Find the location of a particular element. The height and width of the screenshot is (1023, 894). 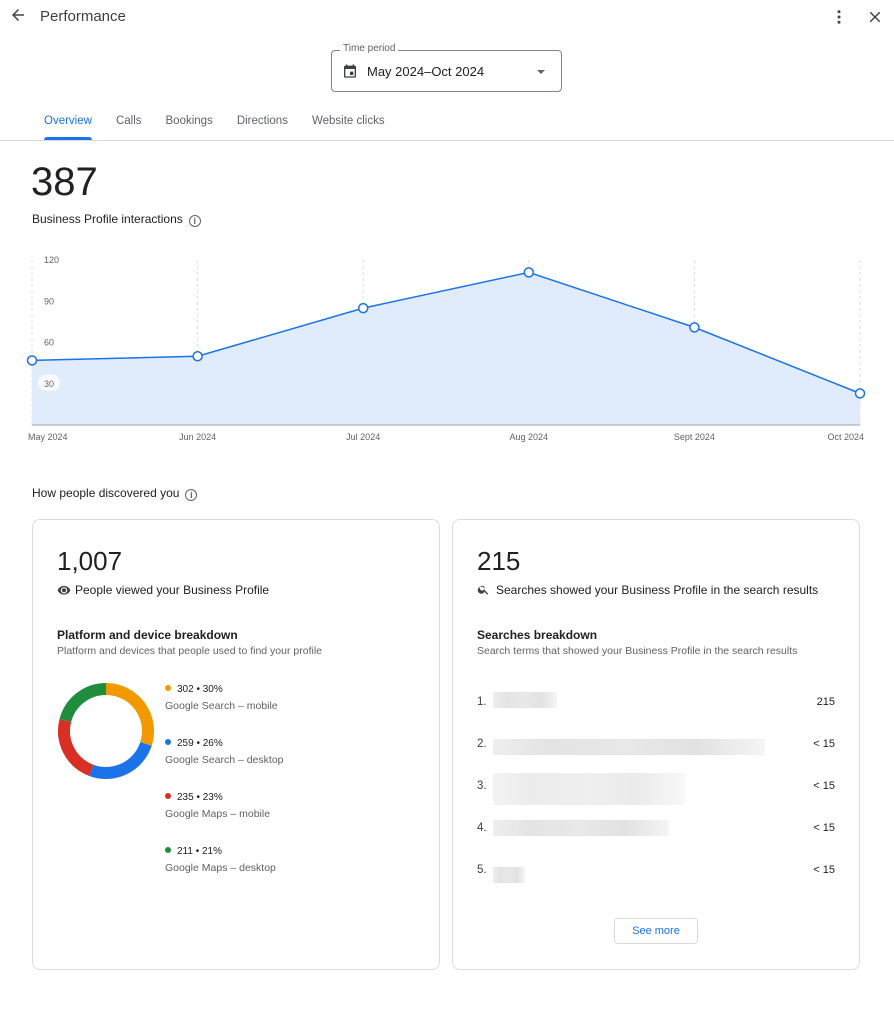

legend-name: Google Maps – mobile is located at coordinates (218, 814).